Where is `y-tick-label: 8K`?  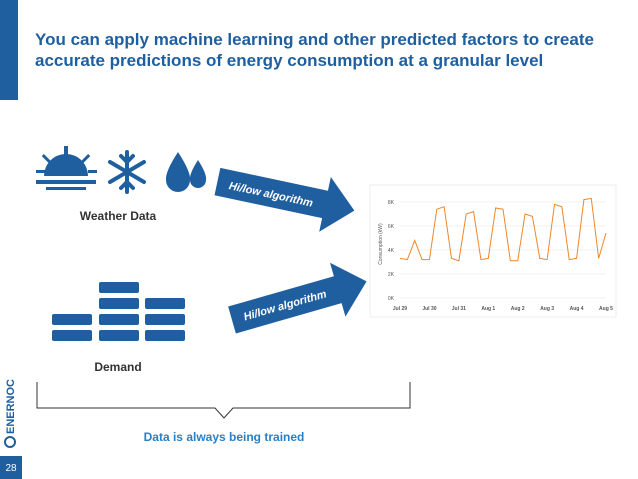
y-tick-label: 8K is located at coordinates (391, 203).